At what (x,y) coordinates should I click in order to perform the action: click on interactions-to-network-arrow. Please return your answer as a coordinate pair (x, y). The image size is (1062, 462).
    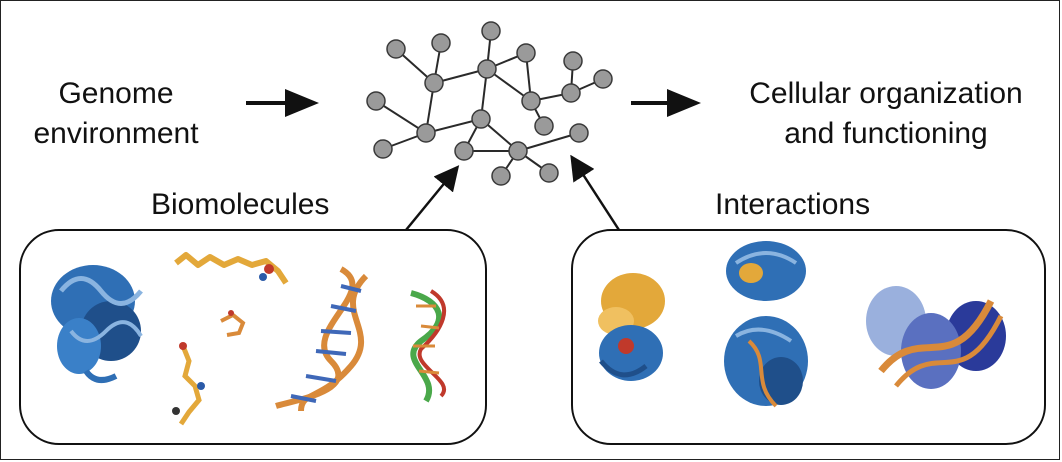
    Looking at the image, I should click on (595, 192).